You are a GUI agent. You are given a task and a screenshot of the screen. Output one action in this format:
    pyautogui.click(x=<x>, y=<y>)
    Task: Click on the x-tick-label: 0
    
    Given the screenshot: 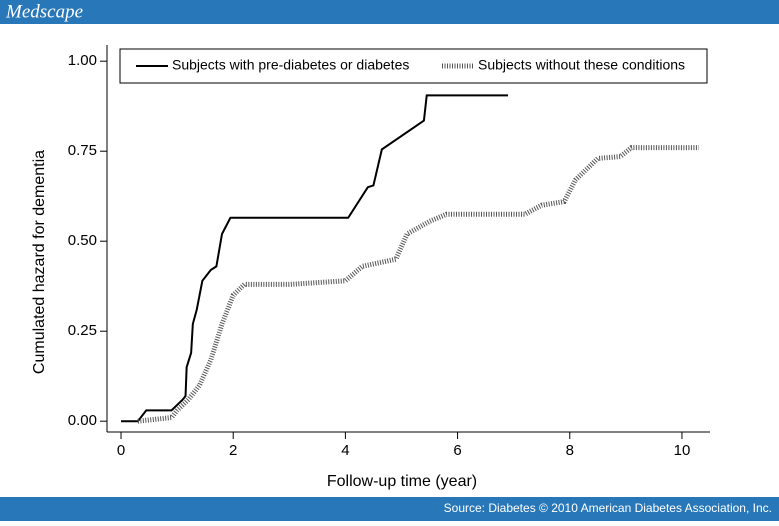 What is the action you would take?
    pyautogui.click(x=121, y=450)
    